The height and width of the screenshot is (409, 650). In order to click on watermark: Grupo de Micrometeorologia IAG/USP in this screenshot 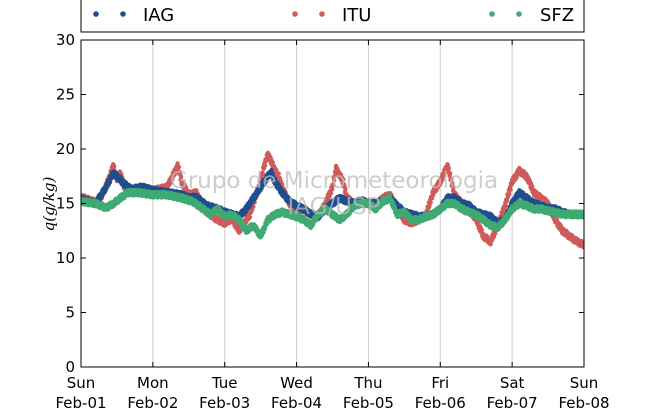, I will do `click(334, 194)`.